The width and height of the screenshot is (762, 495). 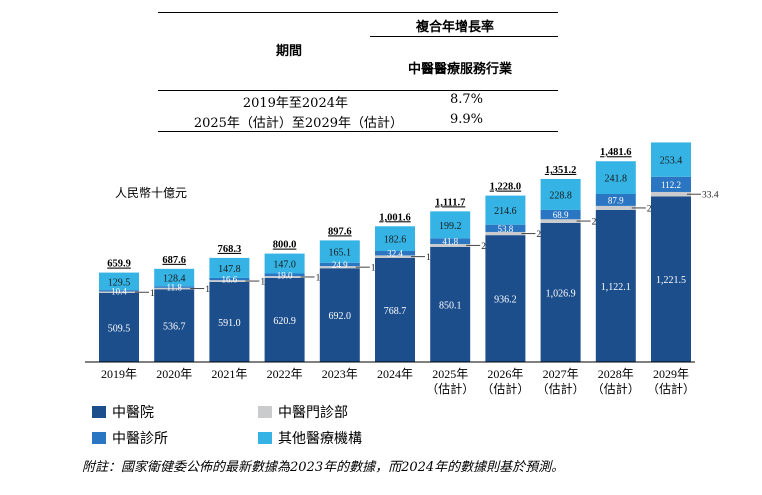 I want to click on data-label: 24.9, so click(x=340, y=265).